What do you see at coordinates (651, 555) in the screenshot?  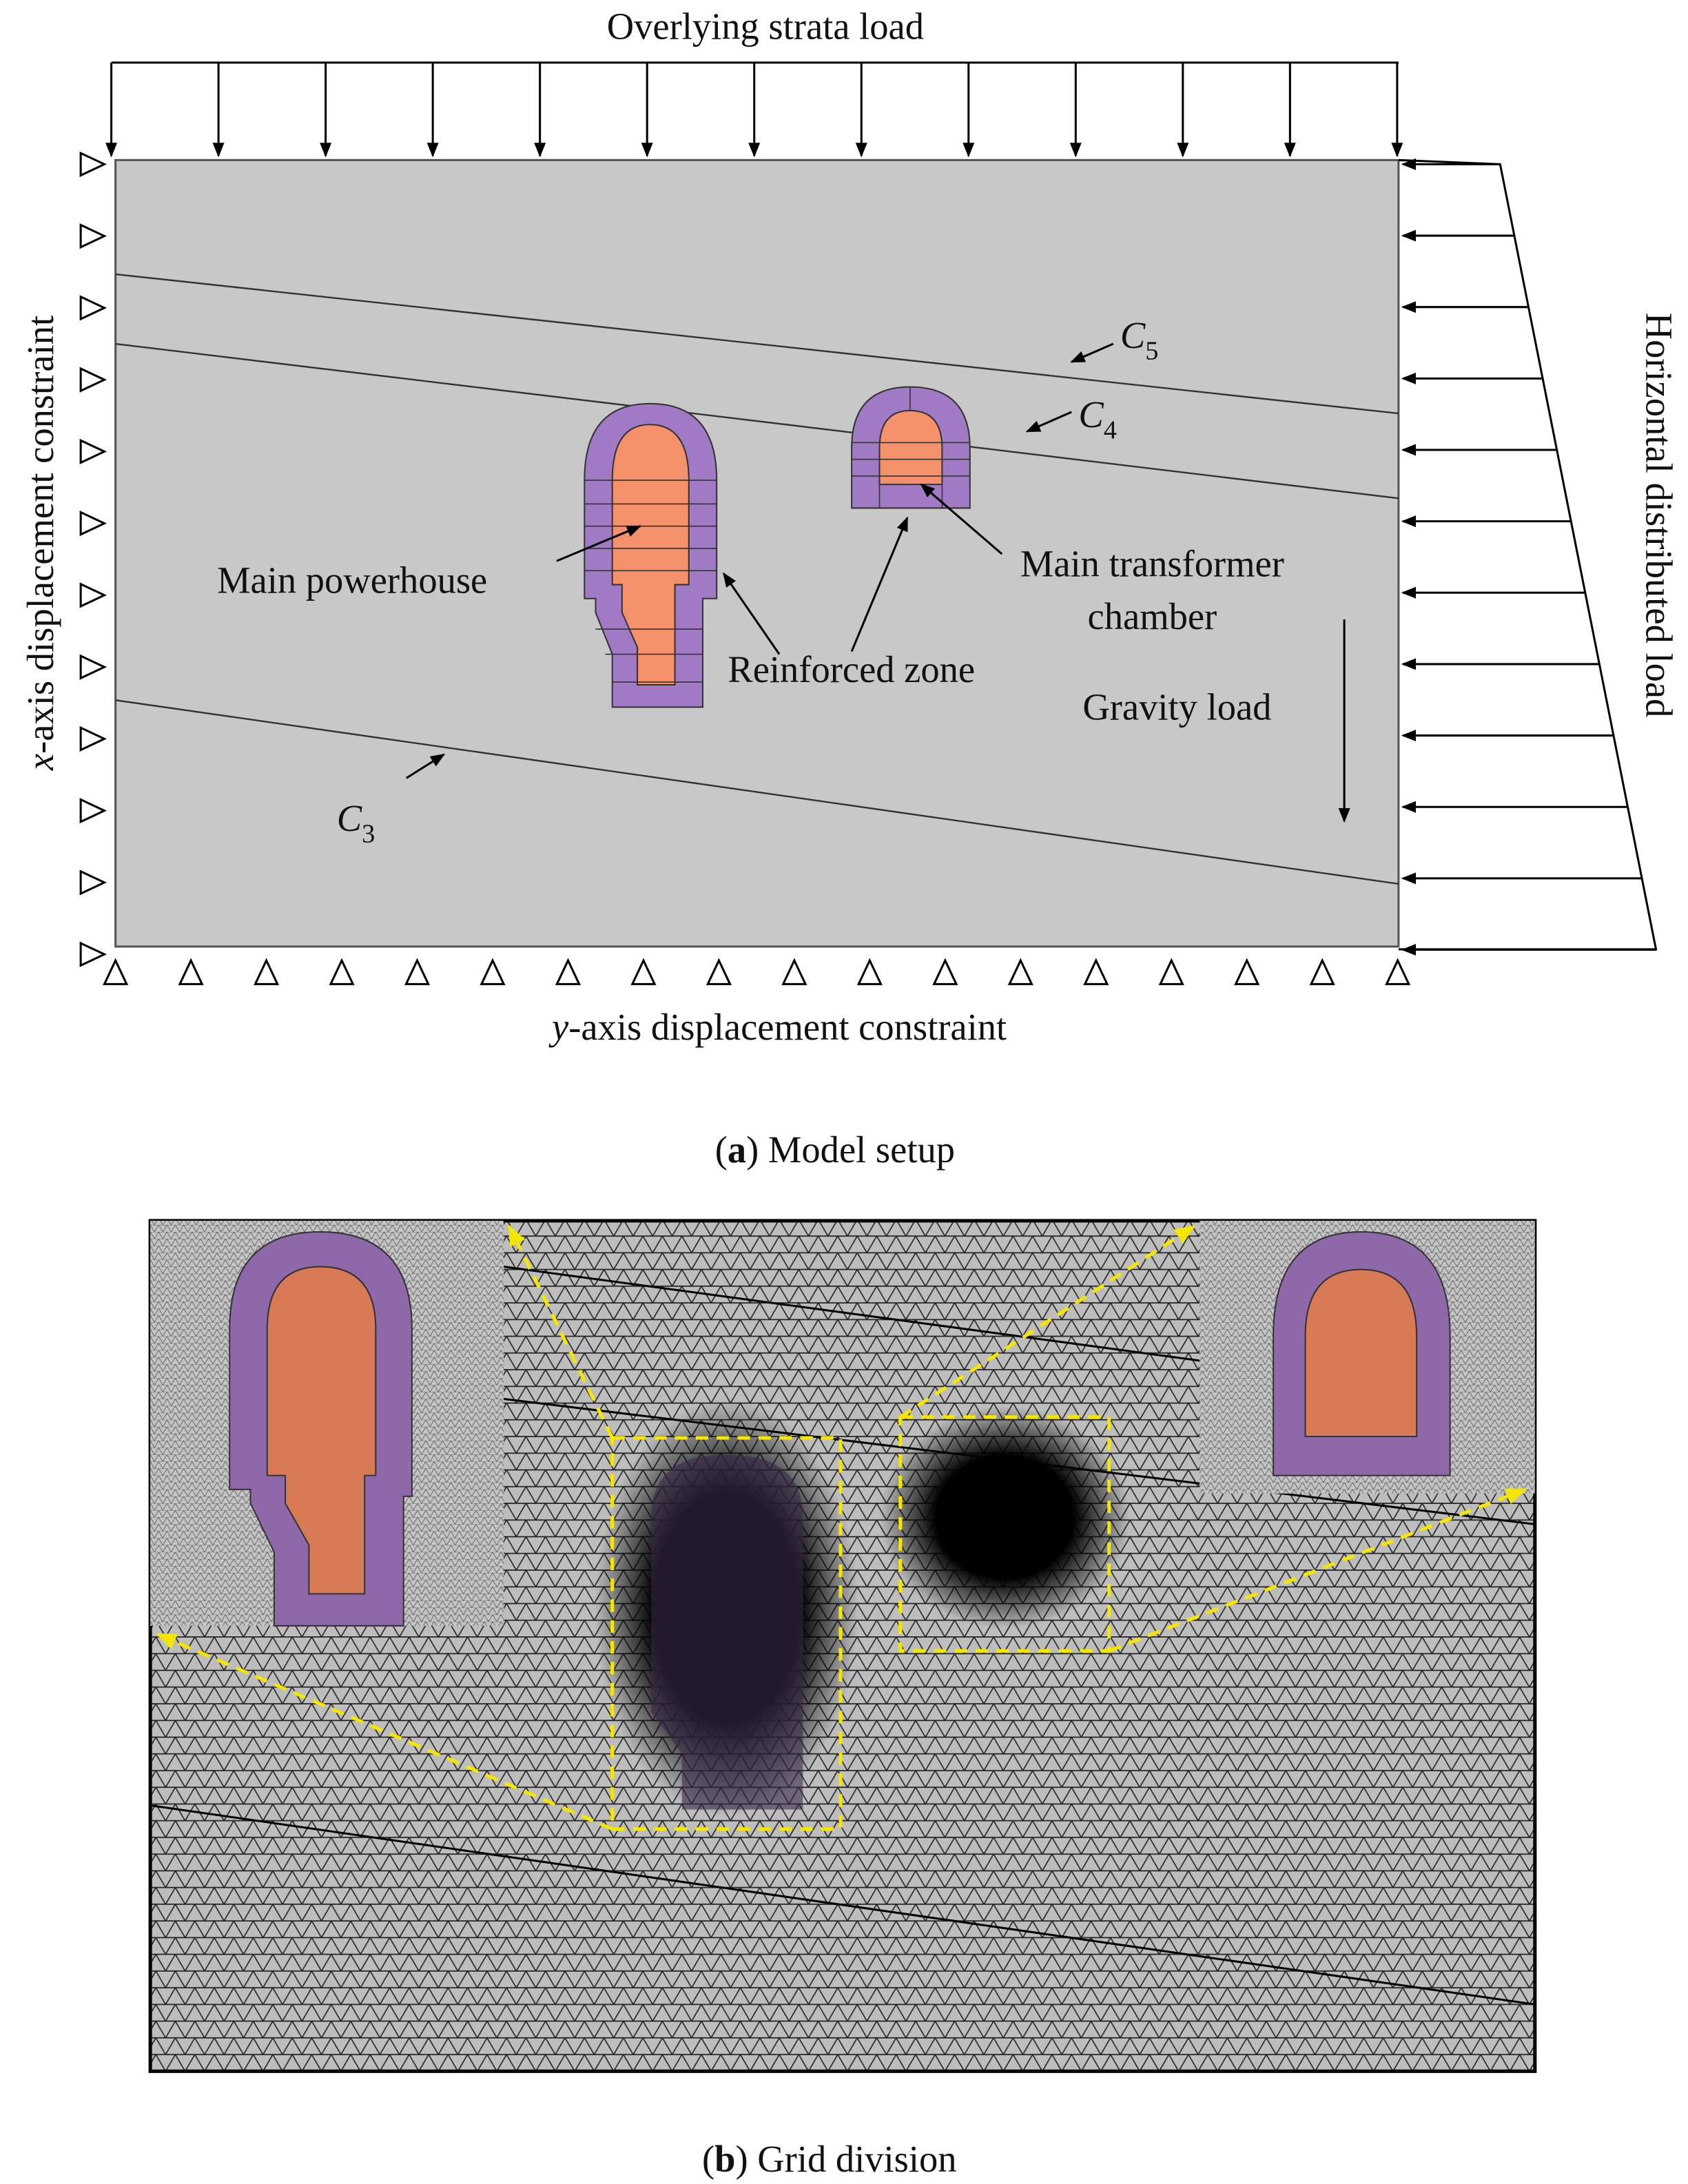 I see `powerhouse` at bounding box center [651, 555].